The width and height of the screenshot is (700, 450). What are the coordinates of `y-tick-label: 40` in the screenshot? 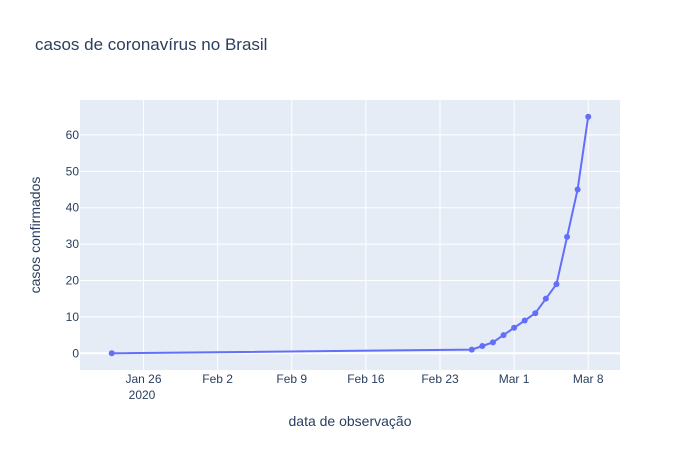 It's located at (73, 208).